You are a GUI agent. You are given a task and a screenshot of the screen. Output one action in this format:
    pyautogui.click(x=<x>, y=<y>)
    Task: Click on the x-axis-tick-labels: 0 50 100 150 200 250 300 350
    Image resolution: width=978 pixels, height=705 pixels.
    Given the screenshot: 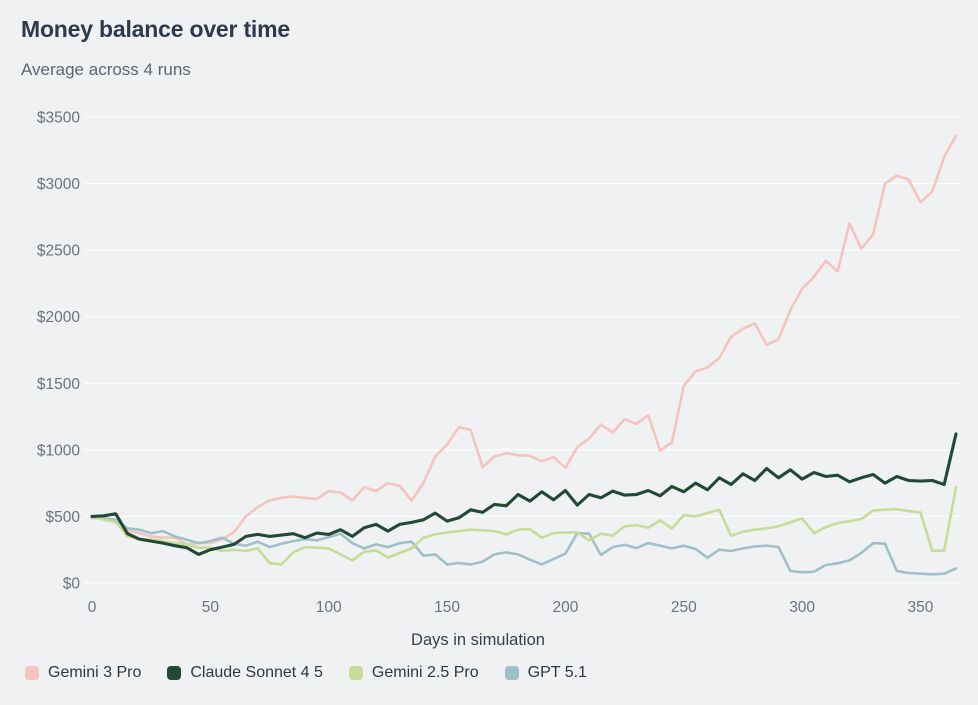 What is the action you would take?
    pyautogui.click(x=511, y=607)
    